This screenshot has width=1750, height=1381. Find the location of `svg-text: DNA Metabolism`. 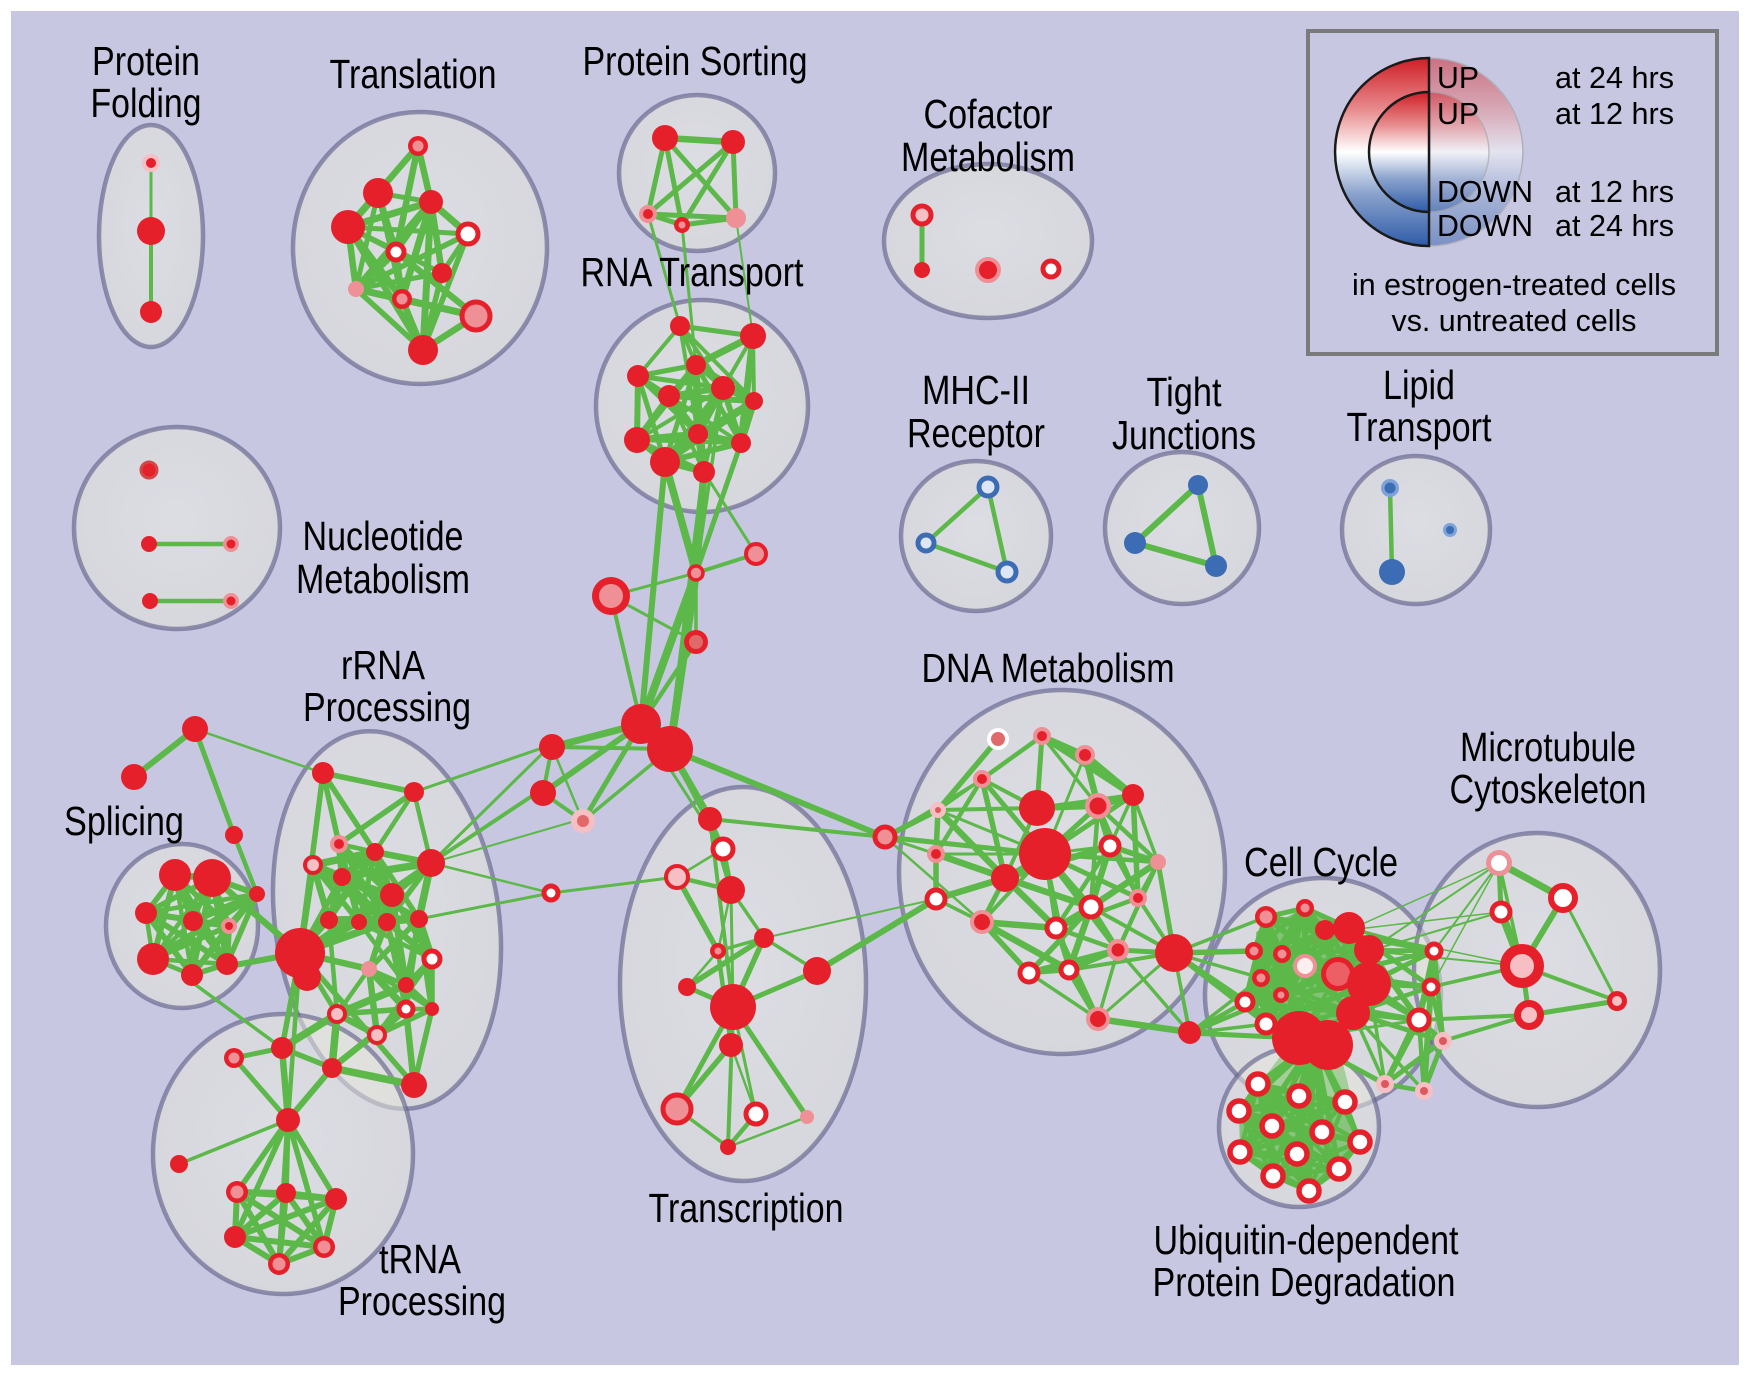

svg-text: DNA Metabolism is located at coordinates (1048, 668).